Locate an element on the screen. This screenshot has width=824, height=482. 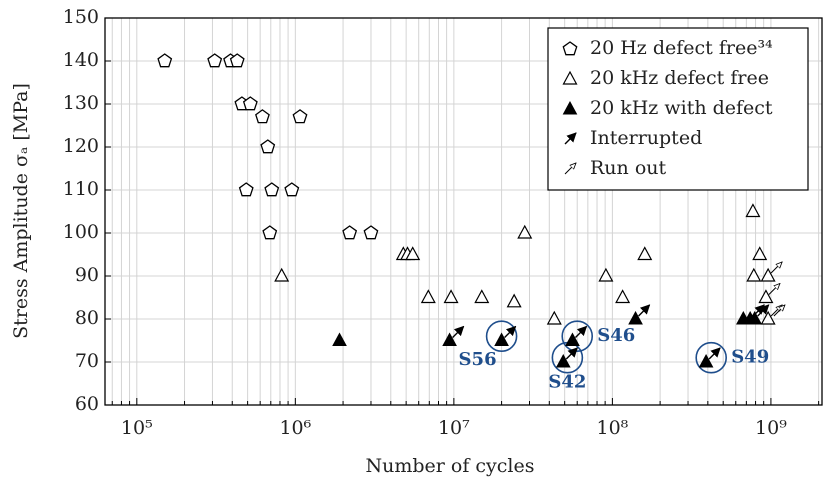
annotation-label: S46 is located at coordinates (616, 335).